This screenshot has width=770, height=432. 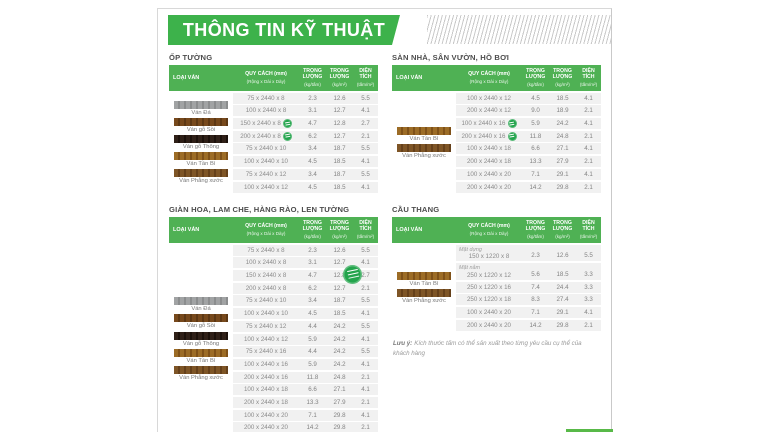 I want to click on material-column: Ván Tần Bì Ván Phẳng xước, so click(x=424, y=143).